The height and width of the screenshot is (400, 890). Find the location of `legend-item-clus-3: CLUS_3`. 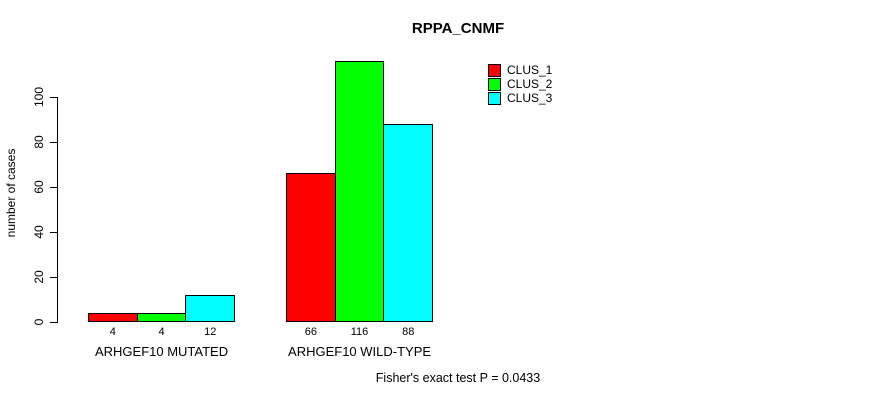

legend-item-clus-3: CLUS_3 is located at coordinates (520, 98).